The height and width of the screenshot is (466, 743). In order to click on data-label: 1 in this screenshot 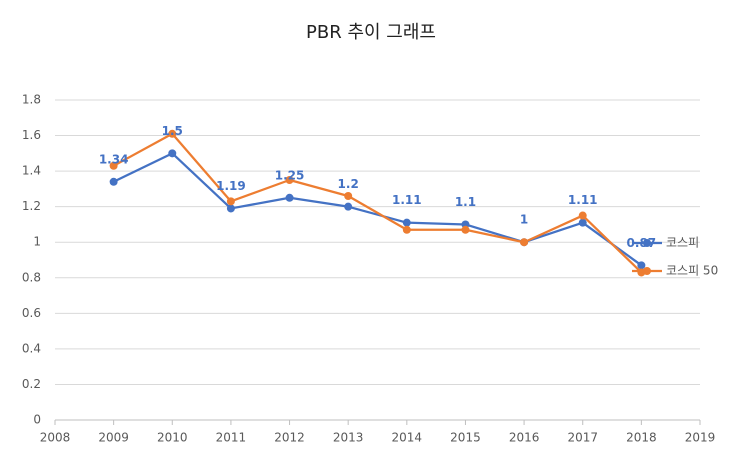, I will do `click(524, 220)`.